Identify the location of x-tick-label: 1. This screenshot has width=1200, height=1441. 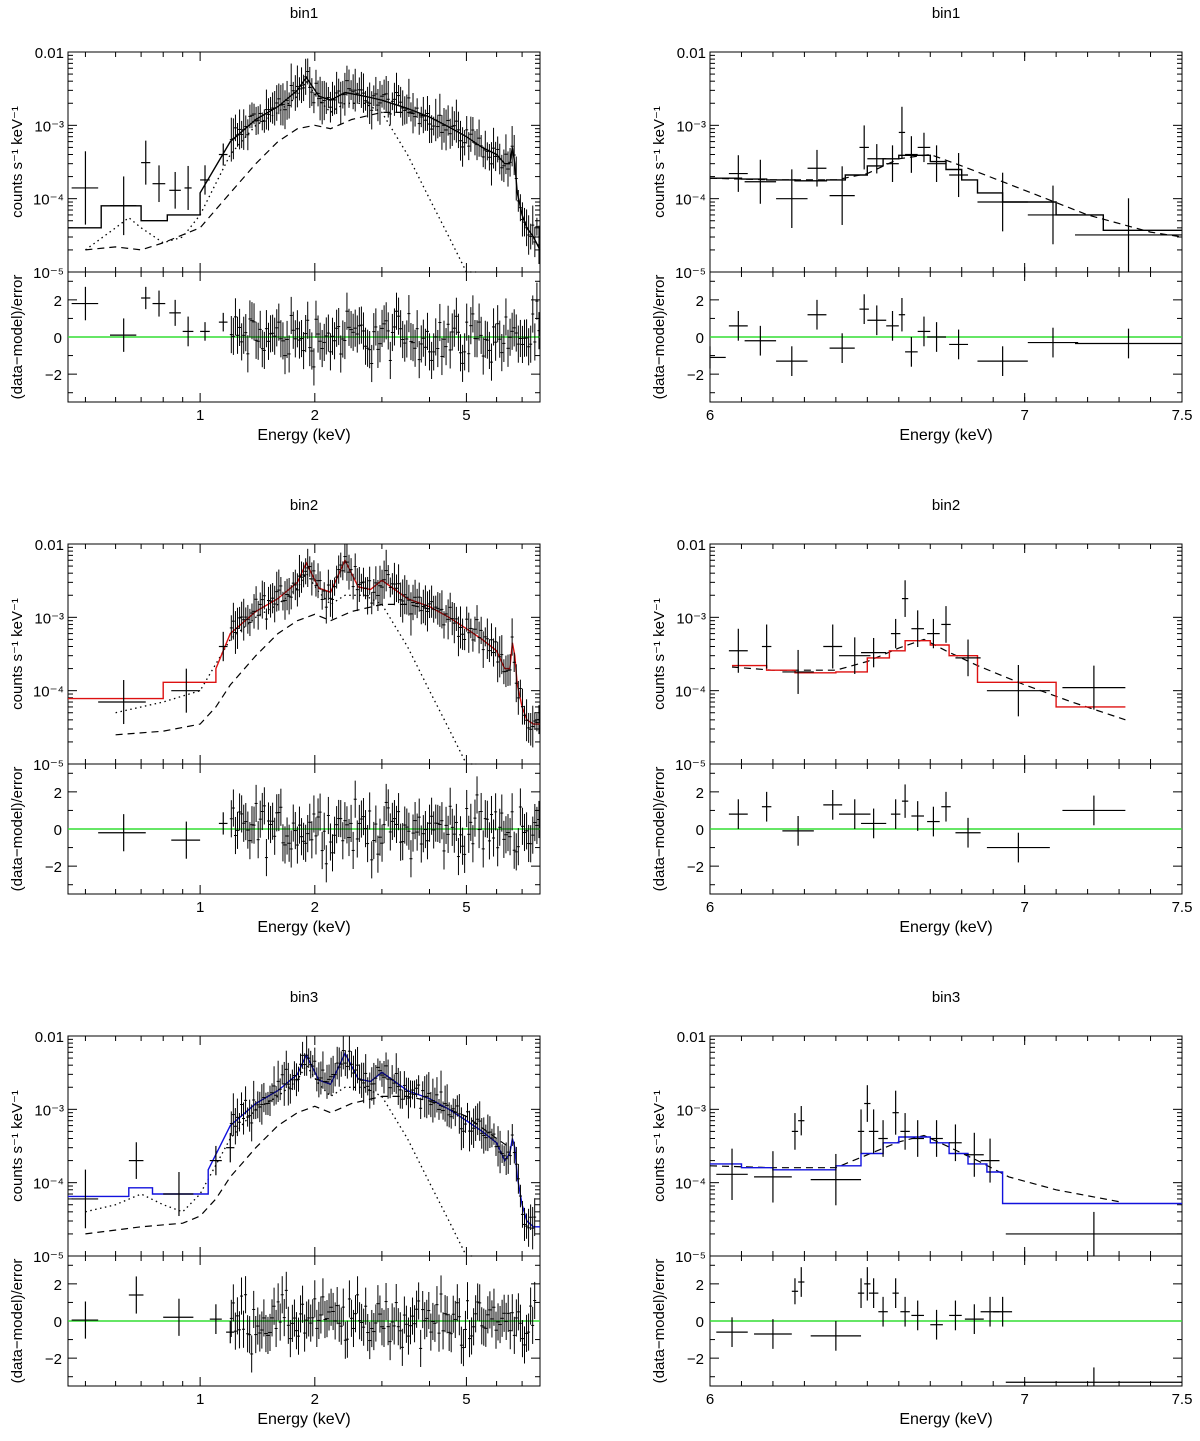
(200, 907).